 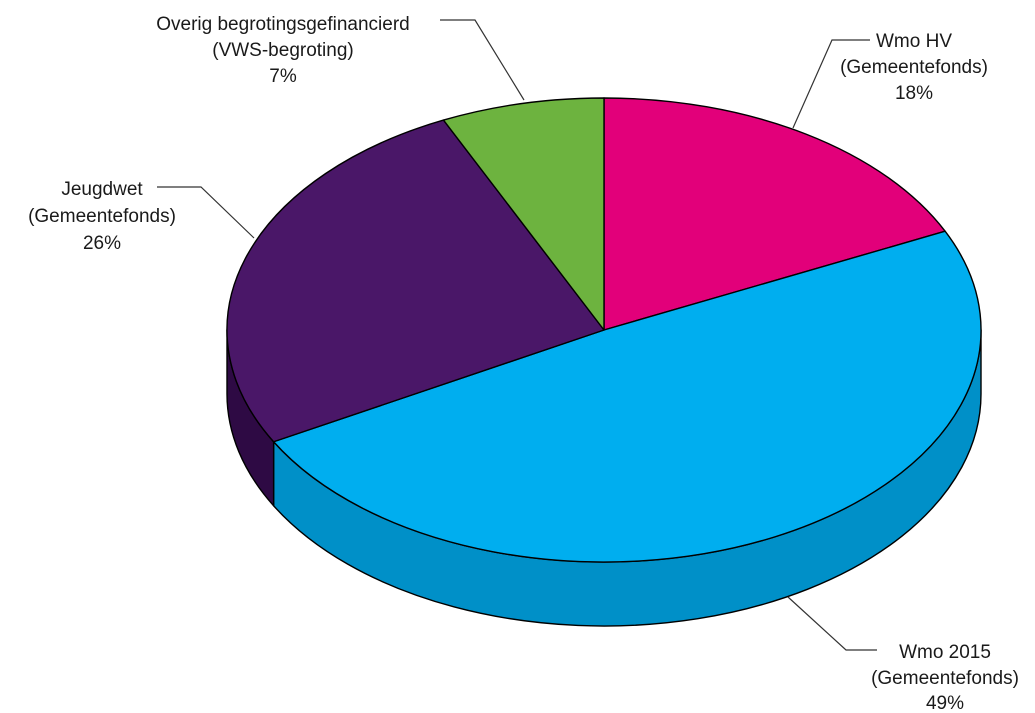 I want to click on leader-line-jeugdwet, so click(x=206, y=212).